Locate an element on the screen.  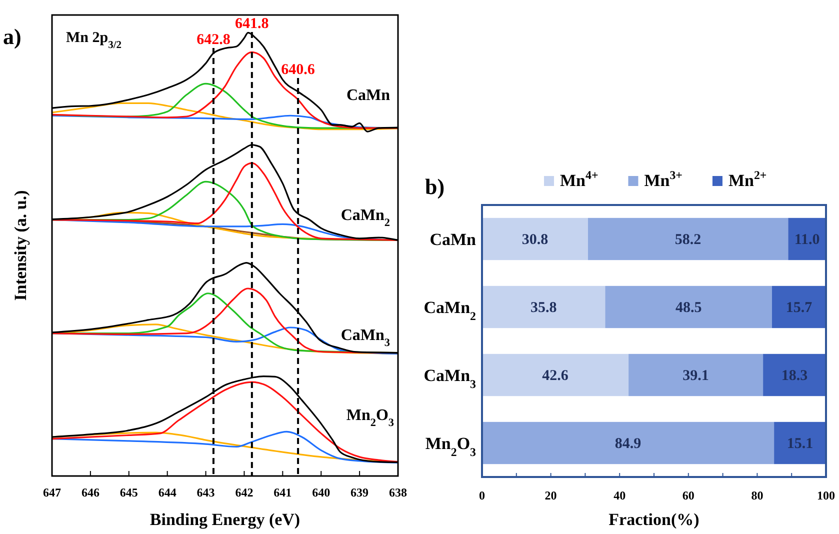
x-tick-label: 60 is located at coordinates (688, 495).